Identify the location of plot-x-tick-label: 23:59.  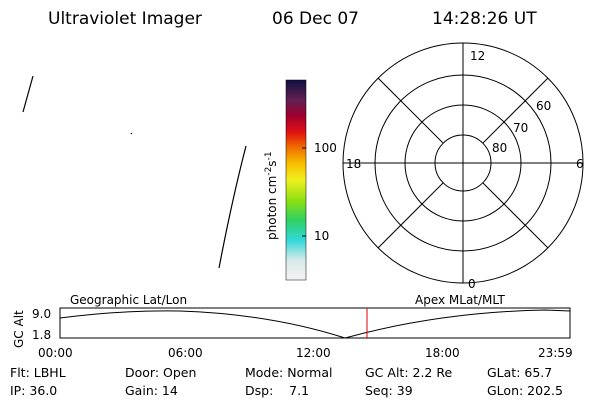
(555, 353).